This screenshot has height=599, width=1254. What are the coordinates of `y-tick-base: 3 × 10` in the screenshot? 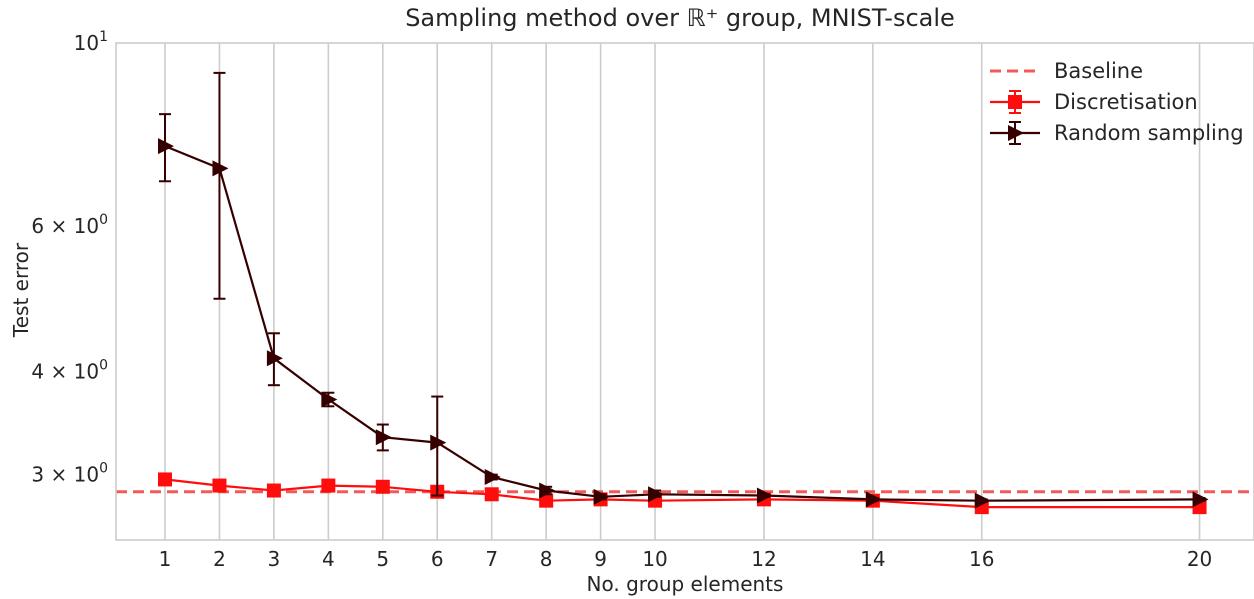 It's located at (65, 475).